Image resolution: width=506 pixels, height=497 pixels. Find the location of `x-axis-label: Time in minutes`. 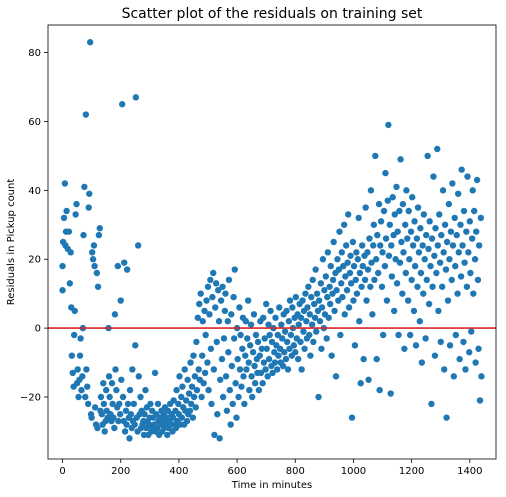

x-axis-label: Time in minutes is located at coordinates (271, 485).